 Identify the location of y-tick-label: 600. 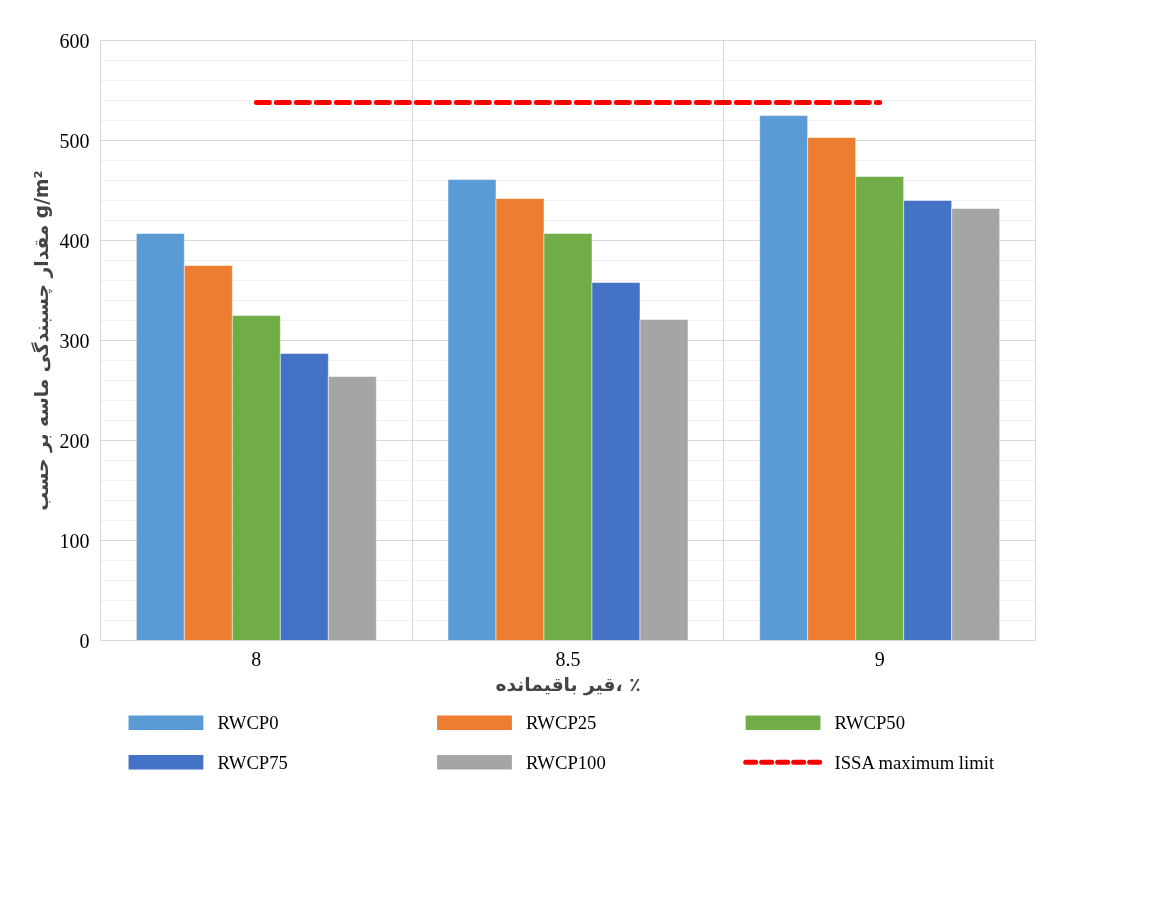
(74, 40).